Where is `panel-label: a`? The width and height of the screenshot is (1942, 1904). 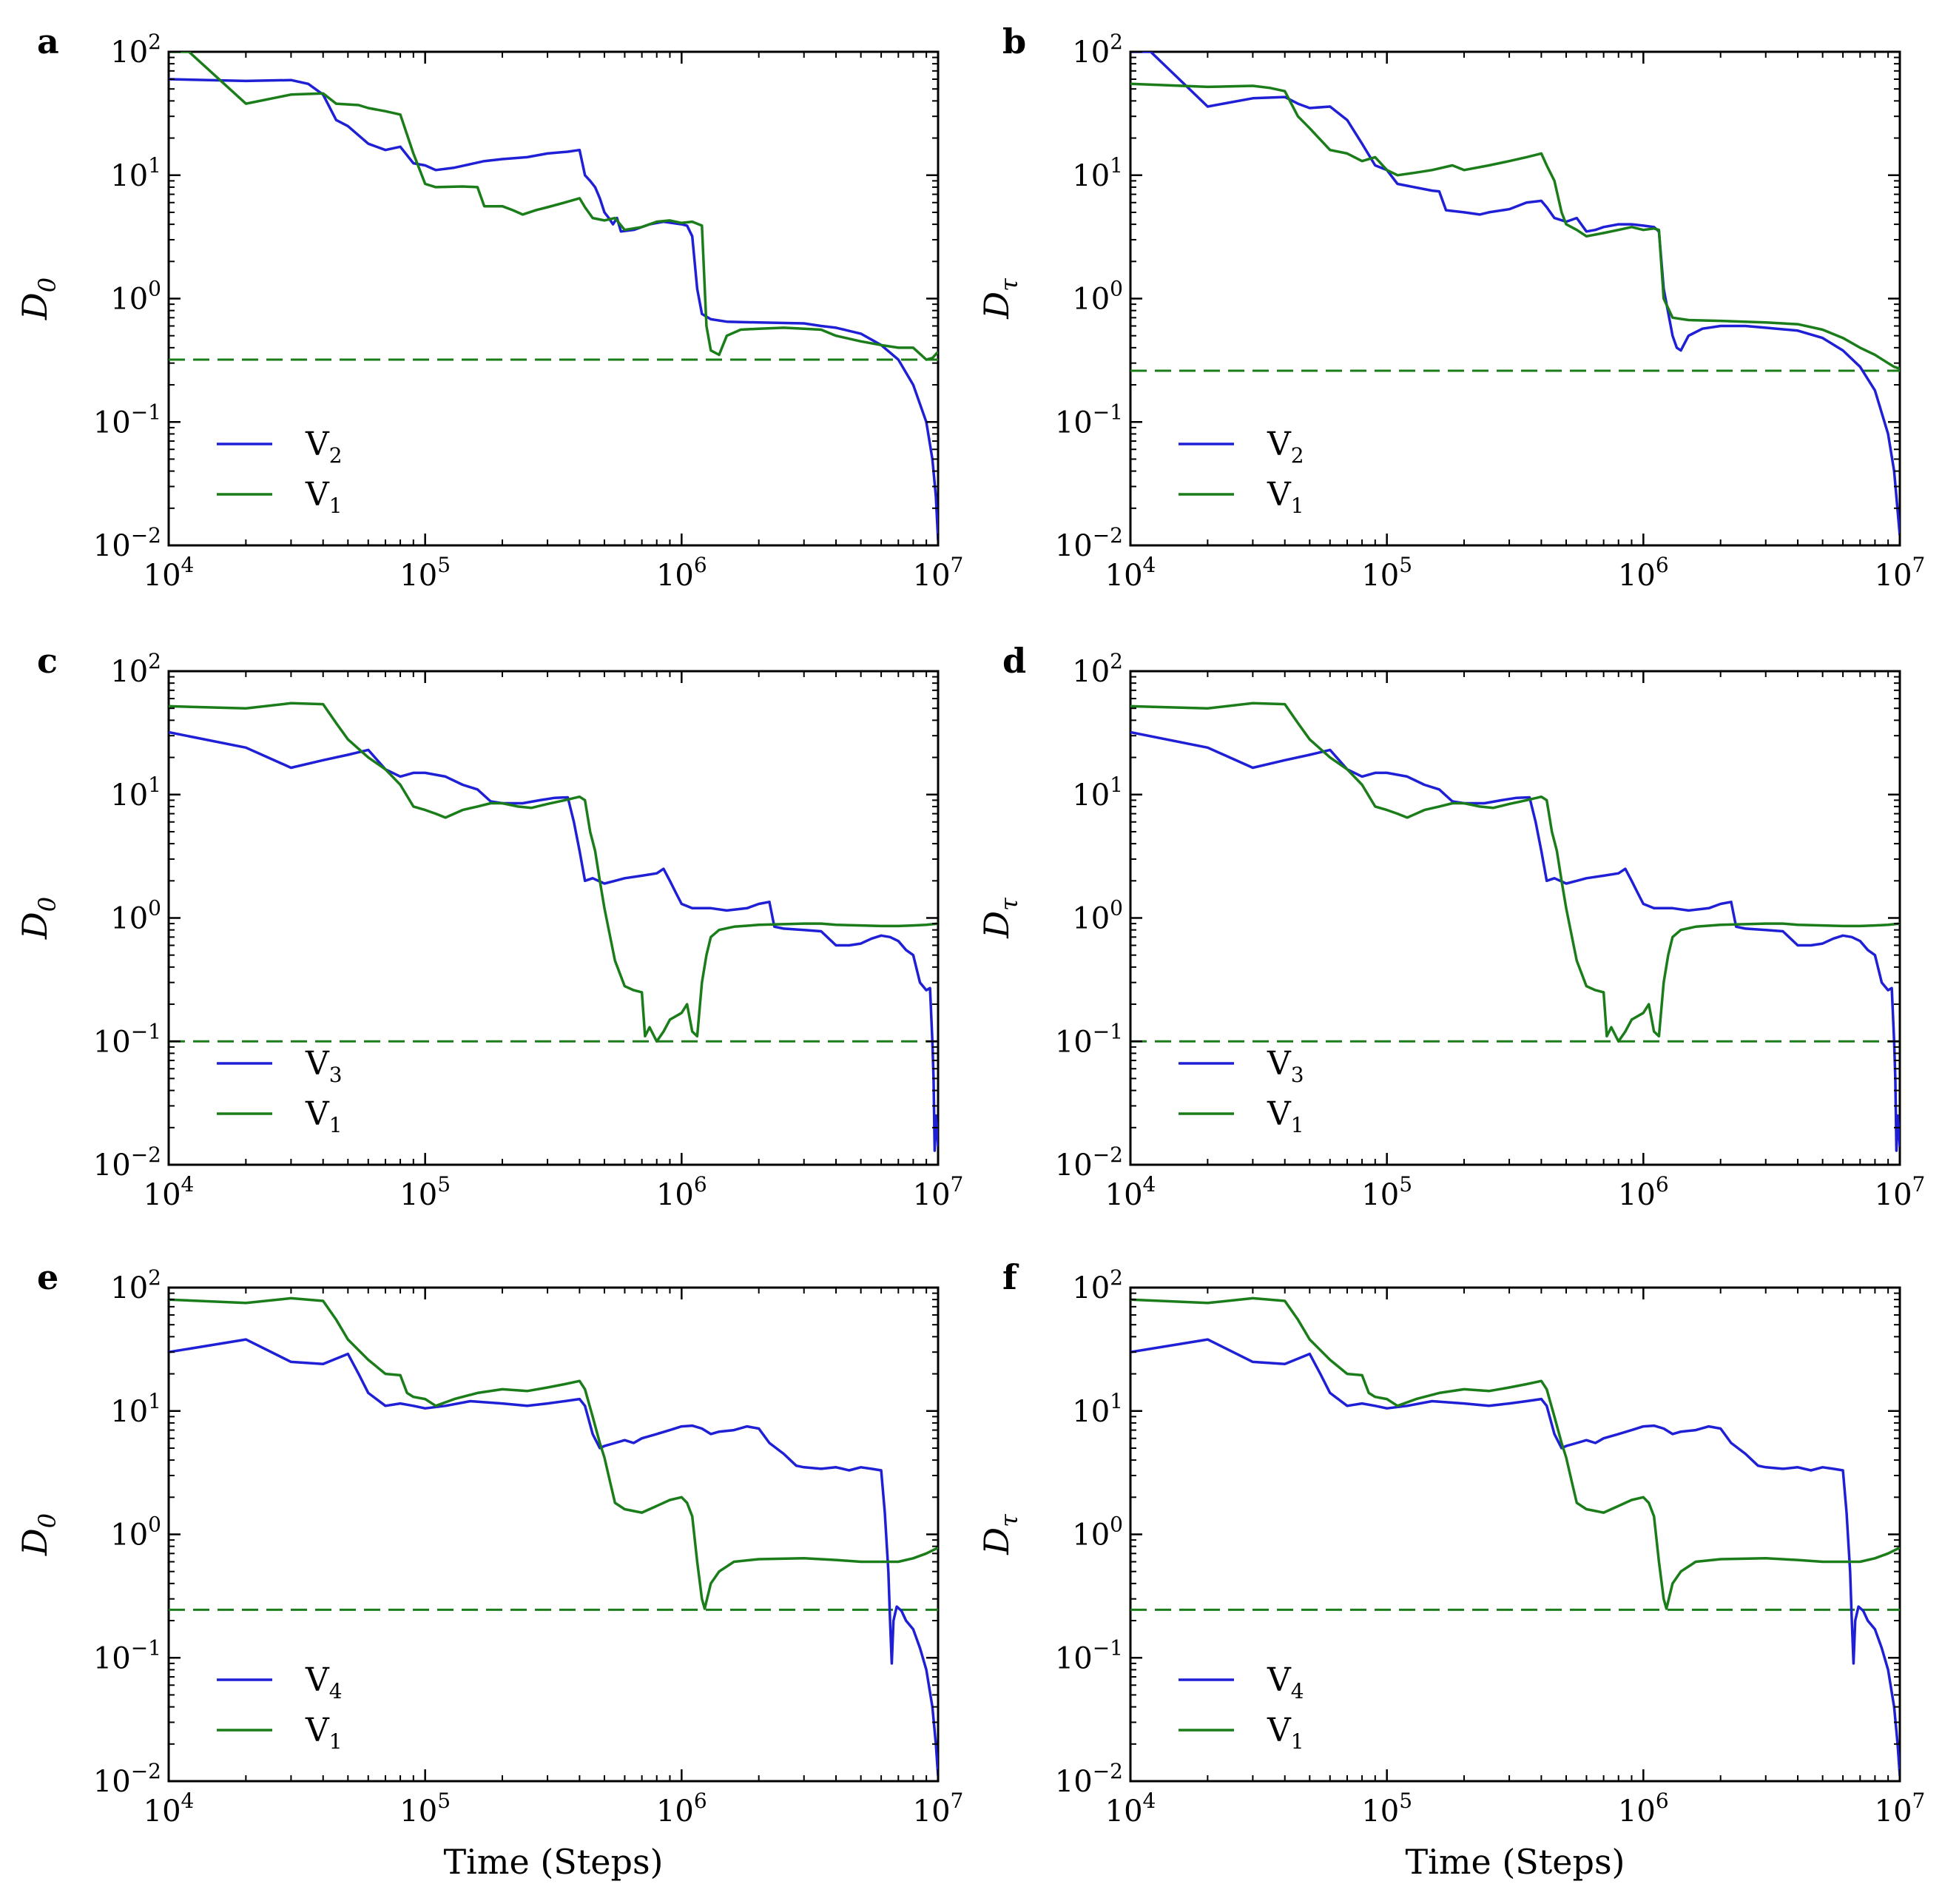 panel-label: a is located at coordinates (48, 41).